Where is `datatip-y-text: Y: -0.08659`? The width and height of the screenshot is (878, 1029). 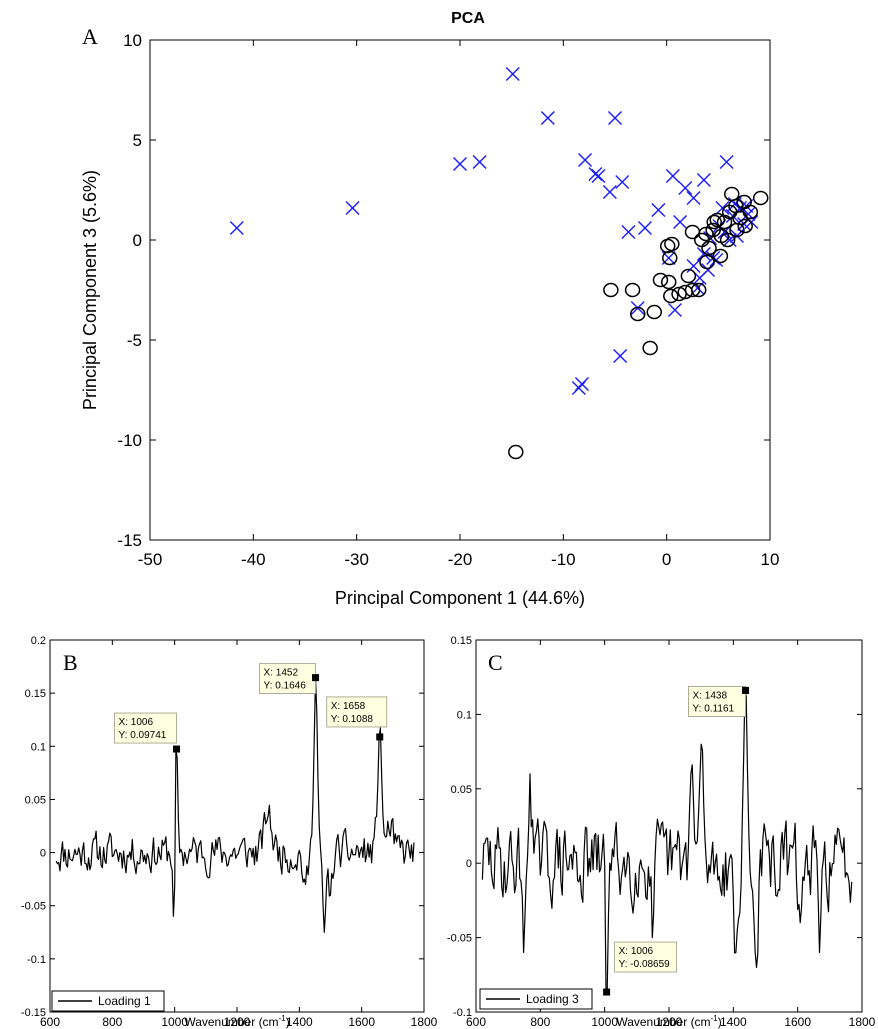
datatip-y-text: Y: -0.08659 is located at coordinates (645, 964).